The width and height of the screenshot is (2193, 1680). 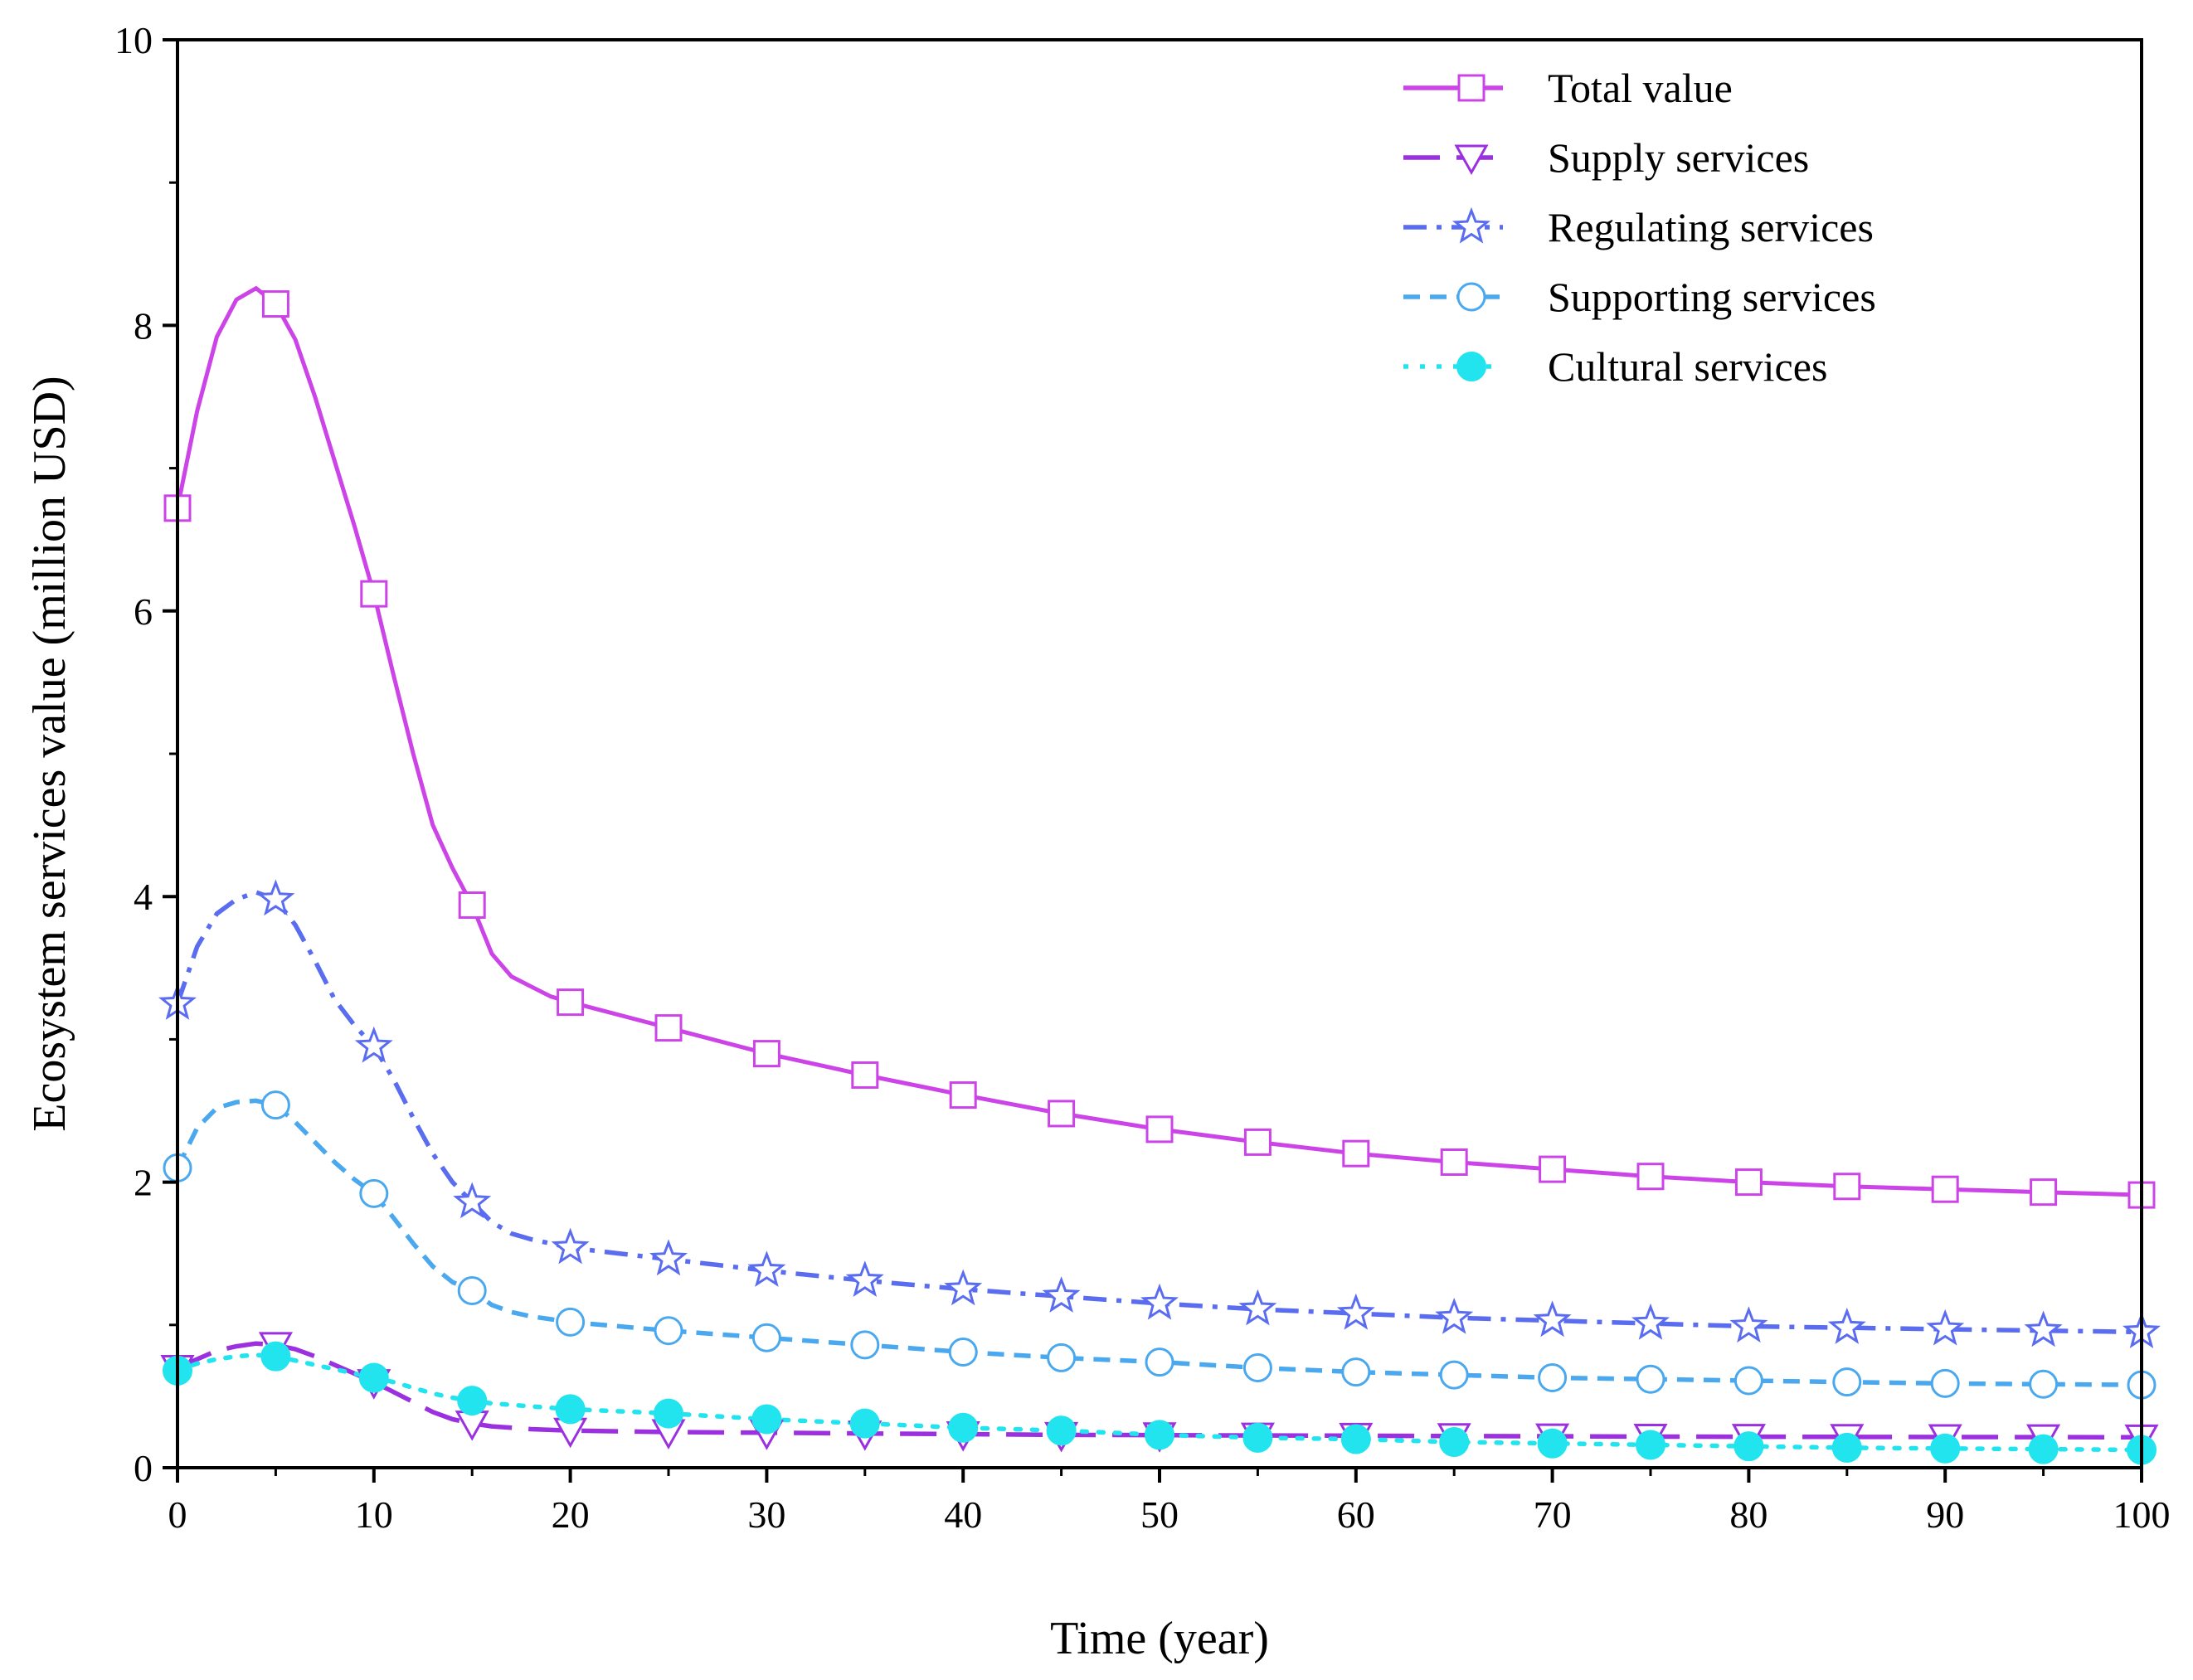 What do you see at coordinates (766, 1514) in the screenshot?
I see `x-tick-label: 30` at bounding box center [766, 1514].